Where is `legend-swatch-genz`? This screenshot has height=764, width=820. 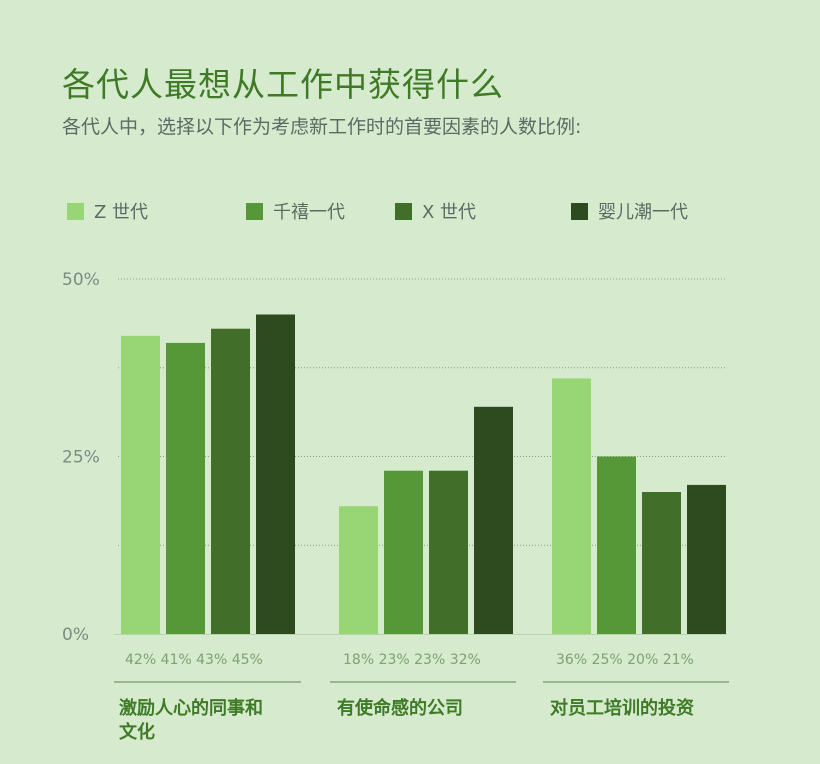 legend-swatch-genz is located at coordinates (75, 211).